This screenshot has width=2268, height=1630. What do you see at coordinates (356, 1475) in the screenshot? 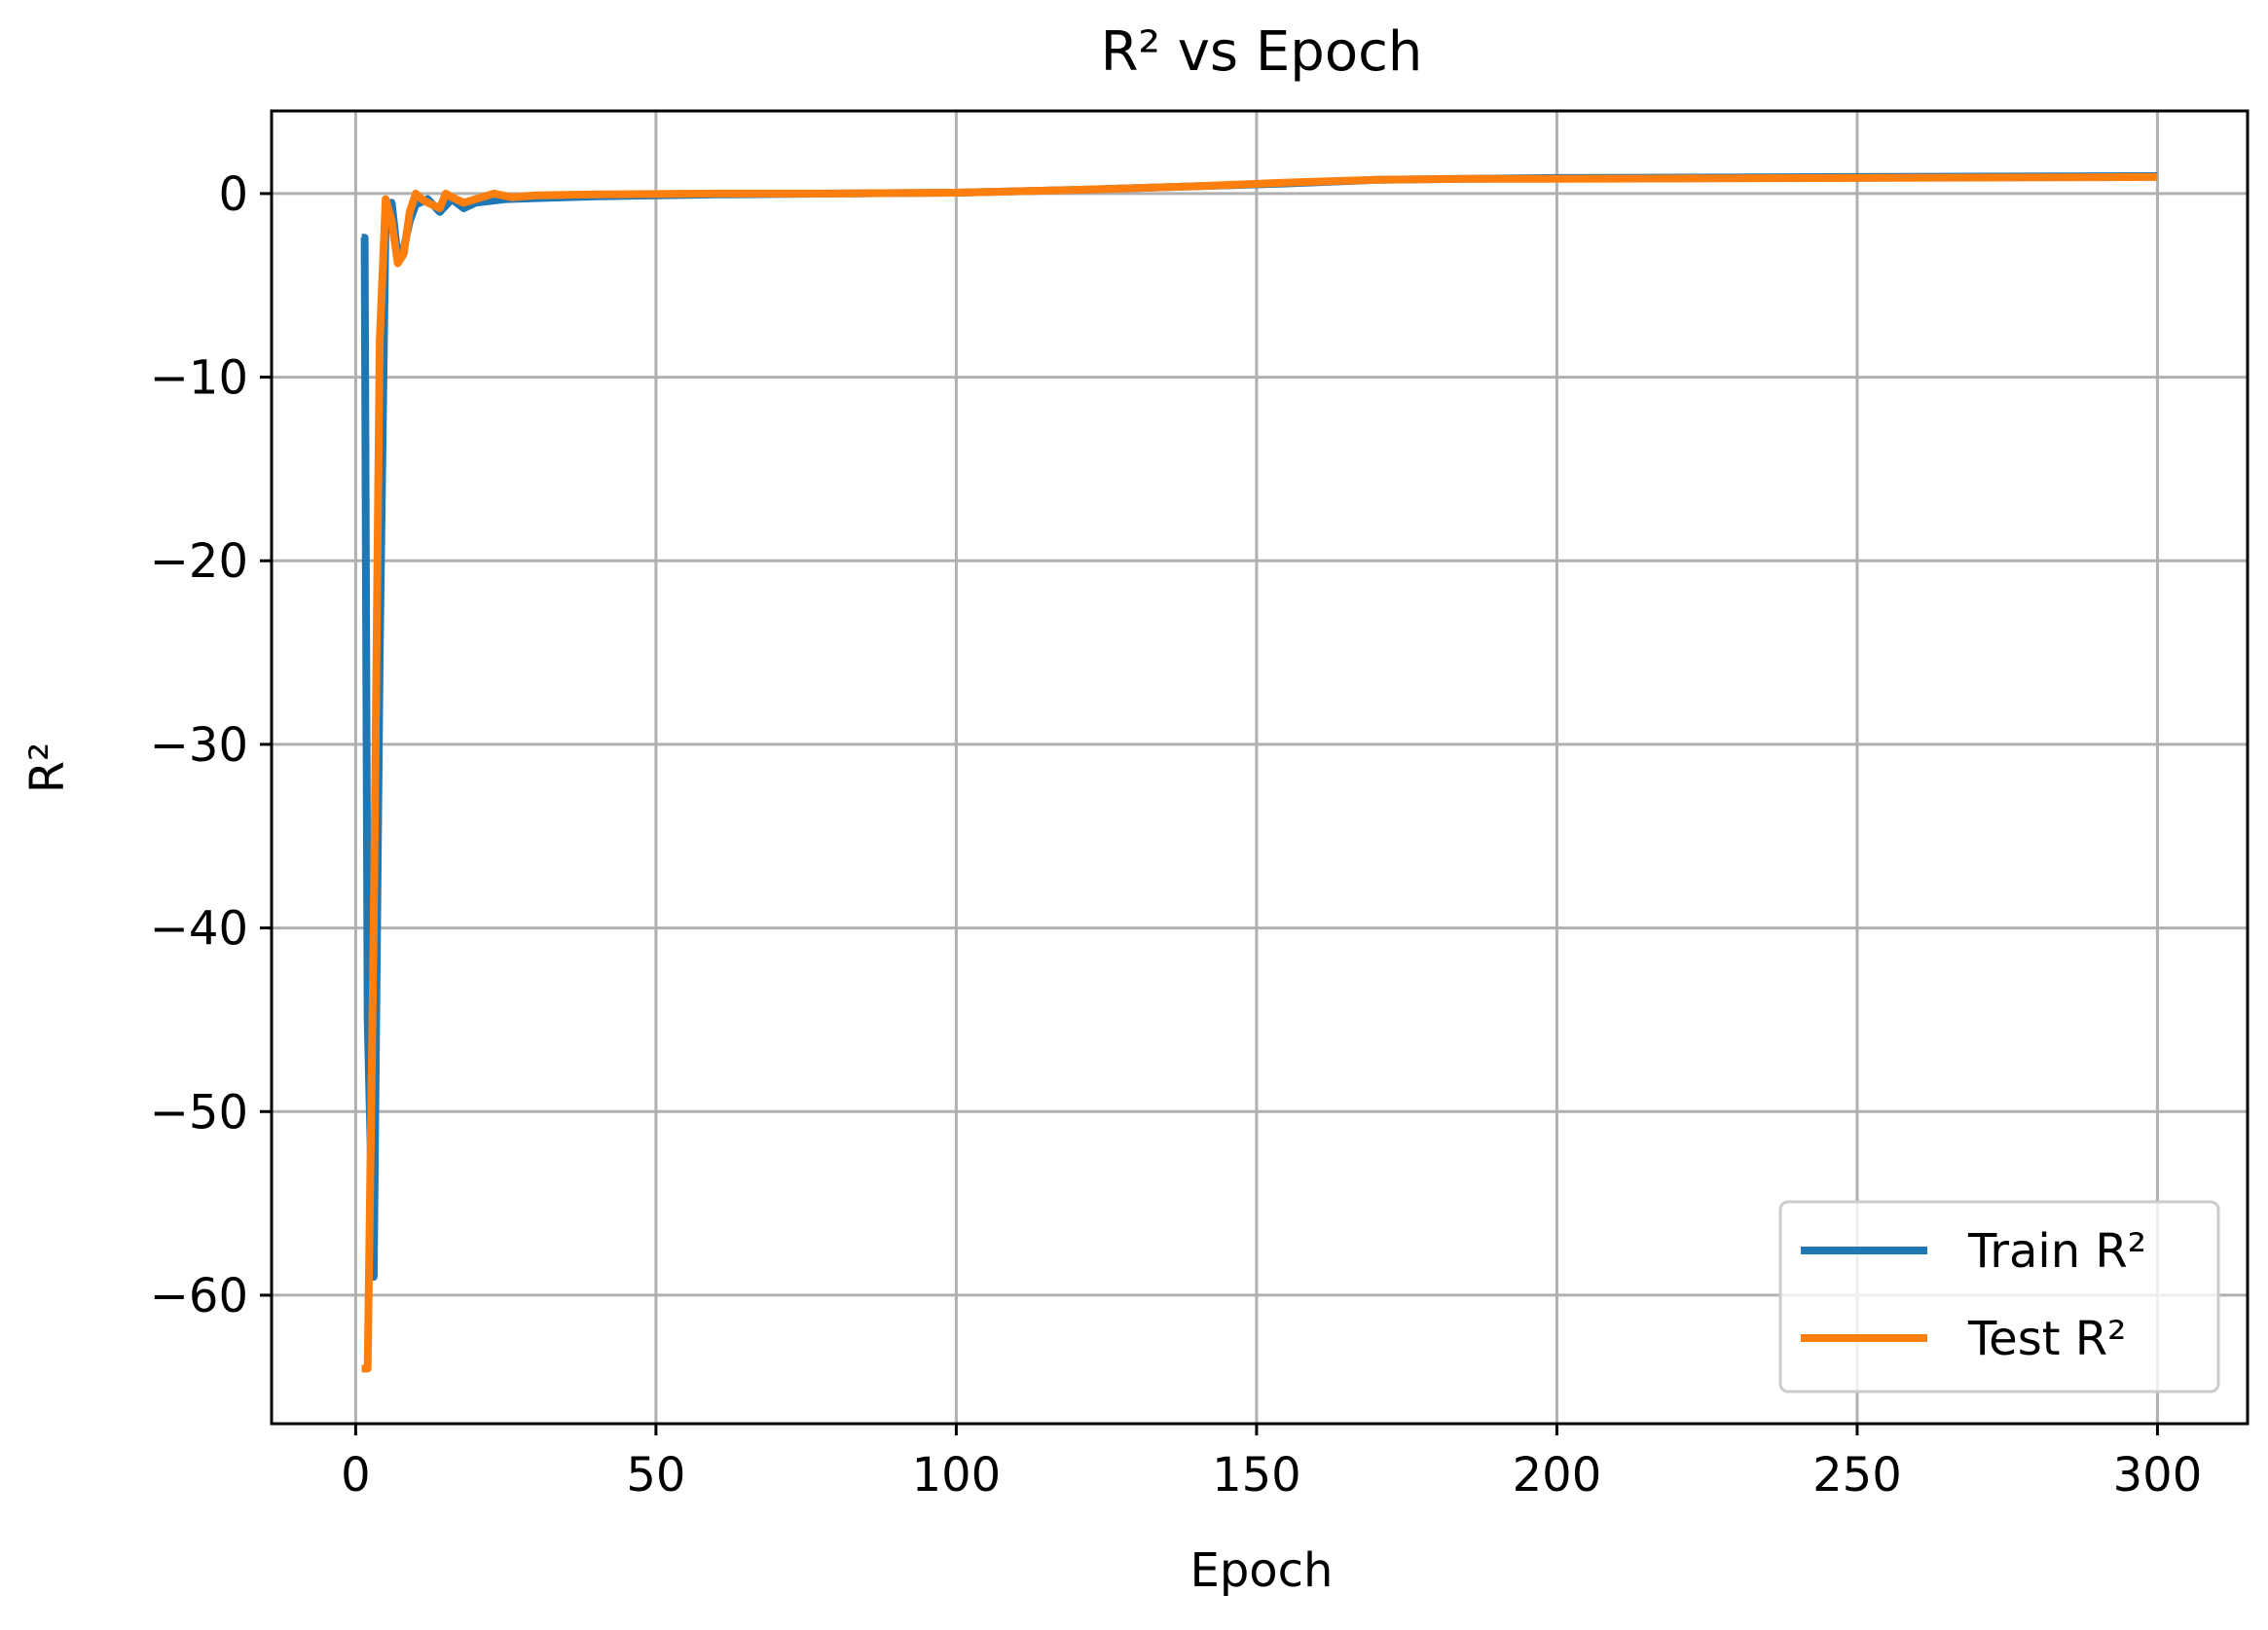
I see `x-tick-label: 0` at bounding box center [356, 1475].